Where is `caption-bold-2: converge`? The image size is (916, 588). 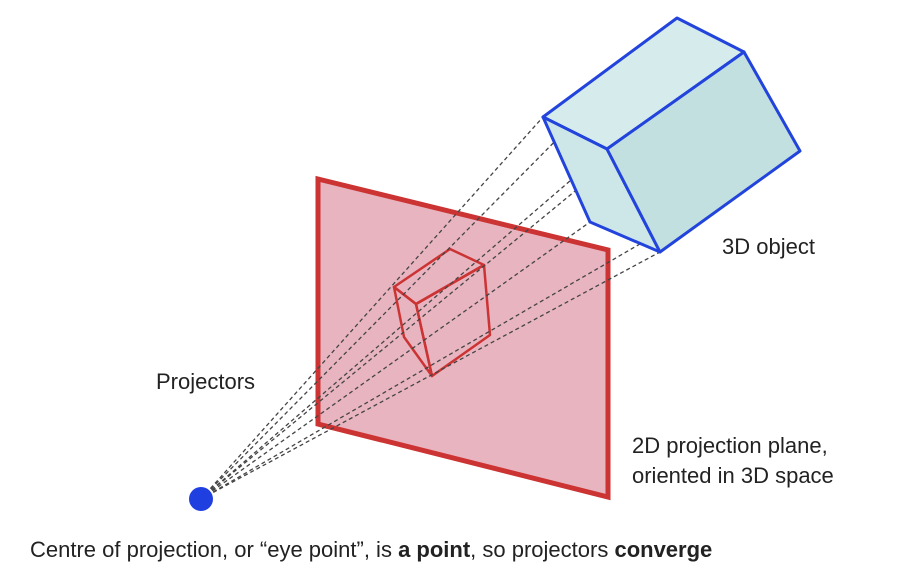 caption-bold-2: converge is located at coordinates (663, 549).